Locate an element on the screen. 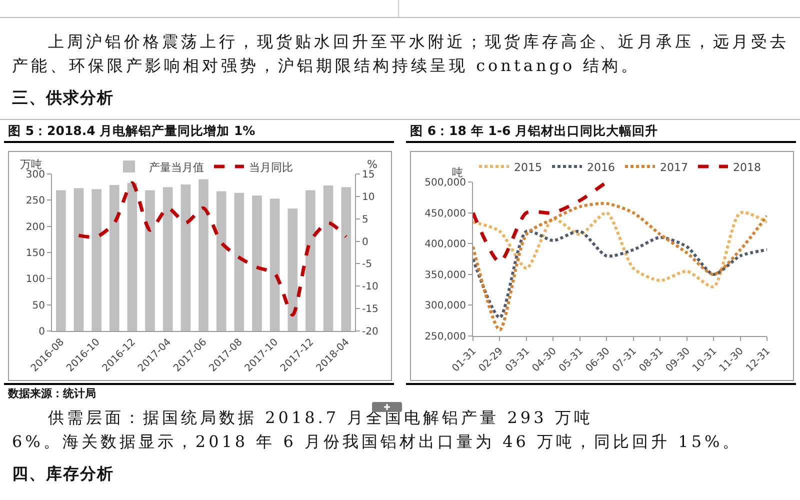 Image resolution: width=800 pixels, height=500 pixels. y2-tick-label: 15 is located at coordinates (368, 175).